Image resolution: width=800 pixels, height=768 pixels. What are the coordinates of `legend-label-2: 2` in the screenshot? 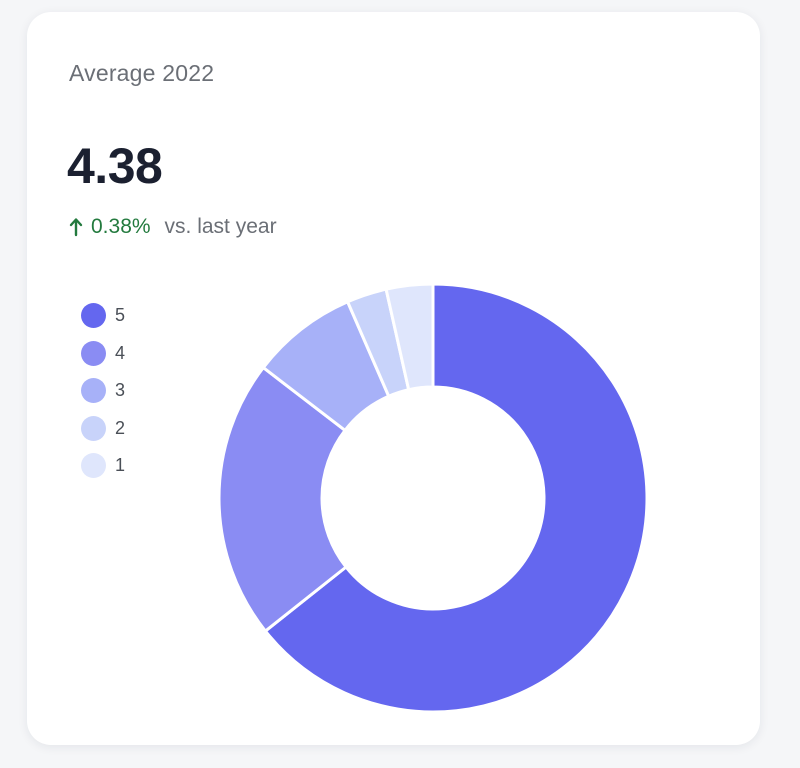 It's located at (120, 427).